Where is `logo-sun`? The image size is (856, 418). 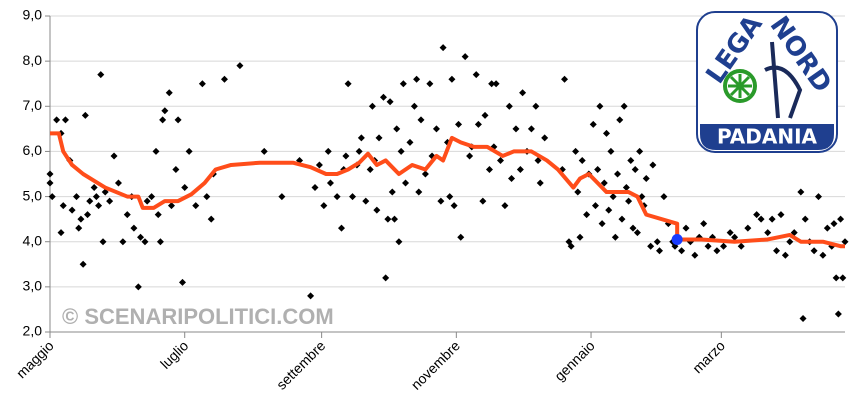 logo-sun is located at coordinates (740, 86).